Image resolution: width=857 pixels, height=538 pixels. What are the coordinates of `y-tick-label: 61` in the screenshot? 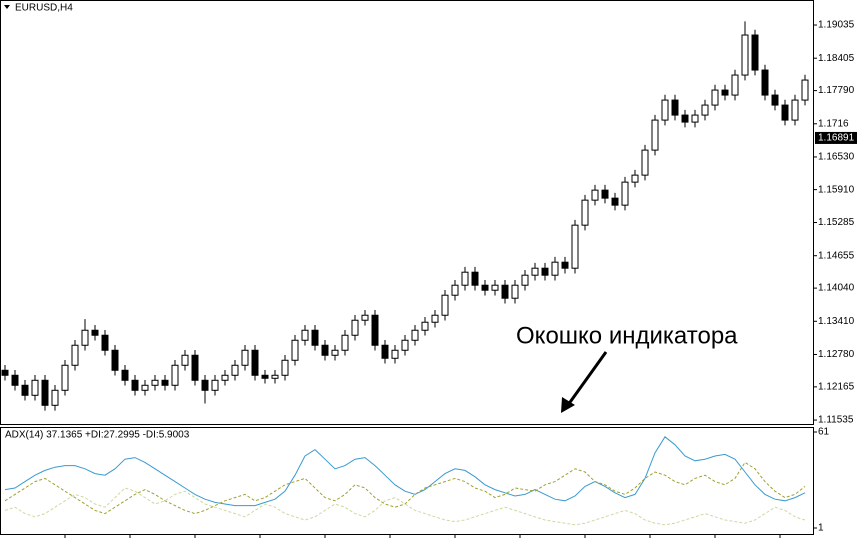 It's located at (824, 432).